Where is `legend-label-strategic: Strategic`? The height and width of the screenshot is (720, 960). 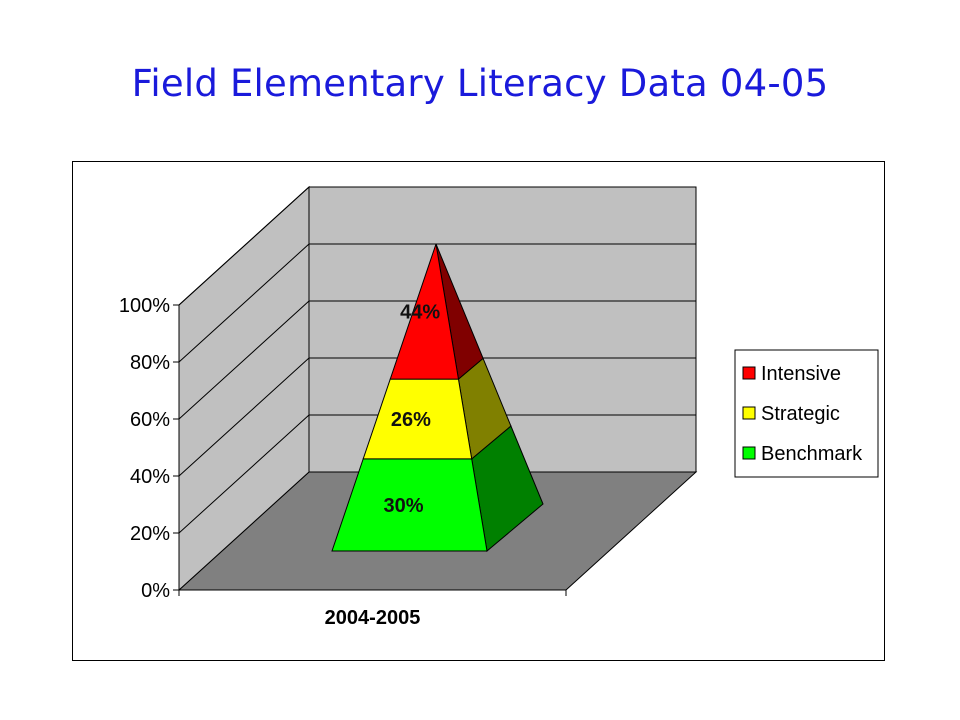 legend-label-strategic: Strategic is located at coordinates (800, 414).